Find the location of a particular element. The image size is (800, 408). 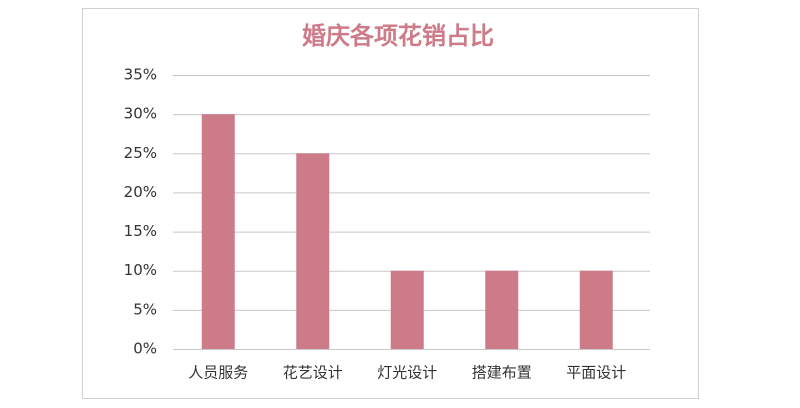

x-tick-label: 平面设计 is located at coordinates (596, 373).